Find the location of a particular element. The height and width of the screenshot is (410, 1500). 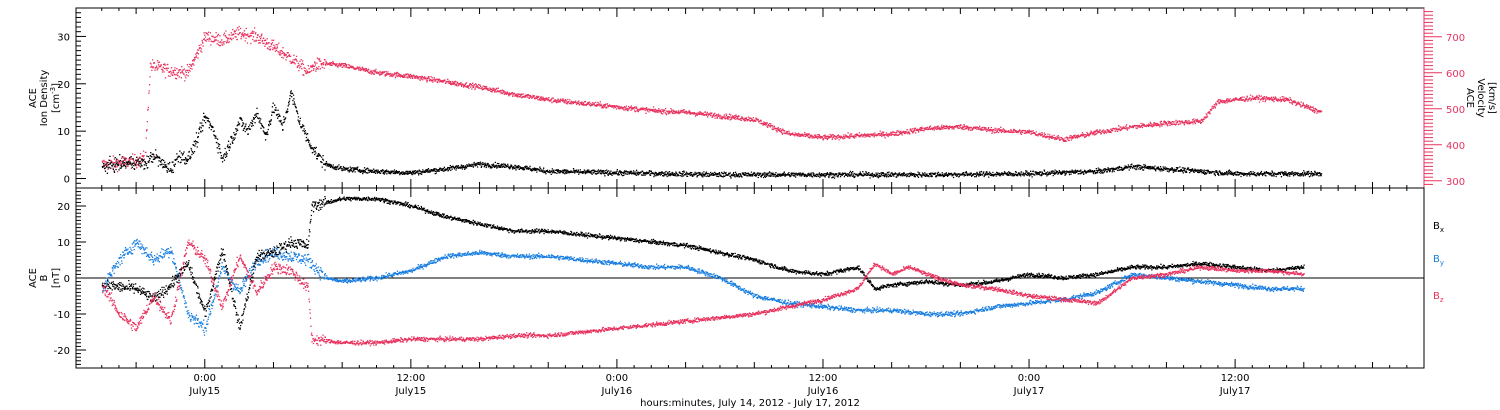

top-left-unit-suffix: ] is located at coordinates (56, 85).